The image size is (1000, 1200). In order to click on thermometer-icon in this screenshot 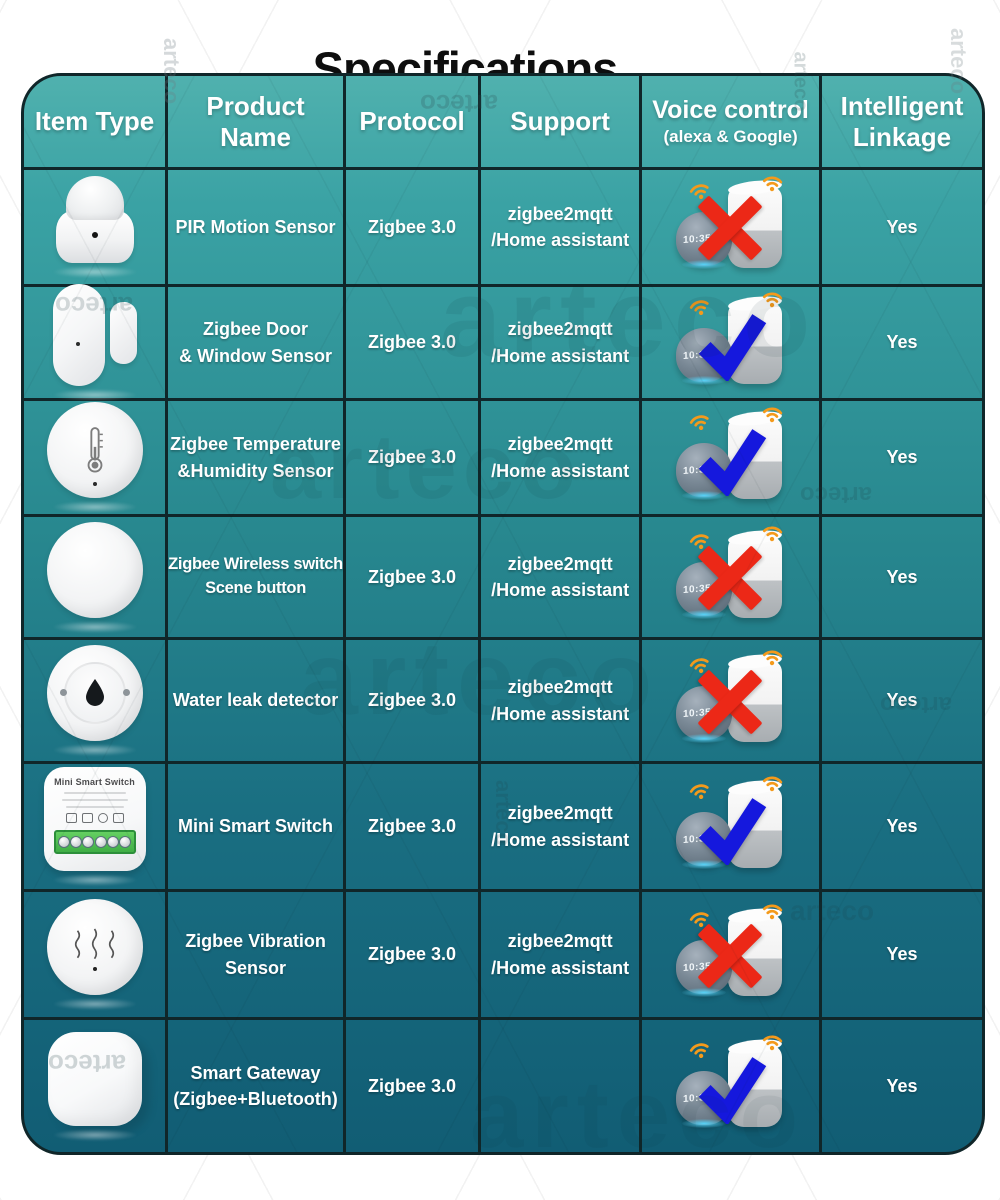, I will do `click(95, 450)`.